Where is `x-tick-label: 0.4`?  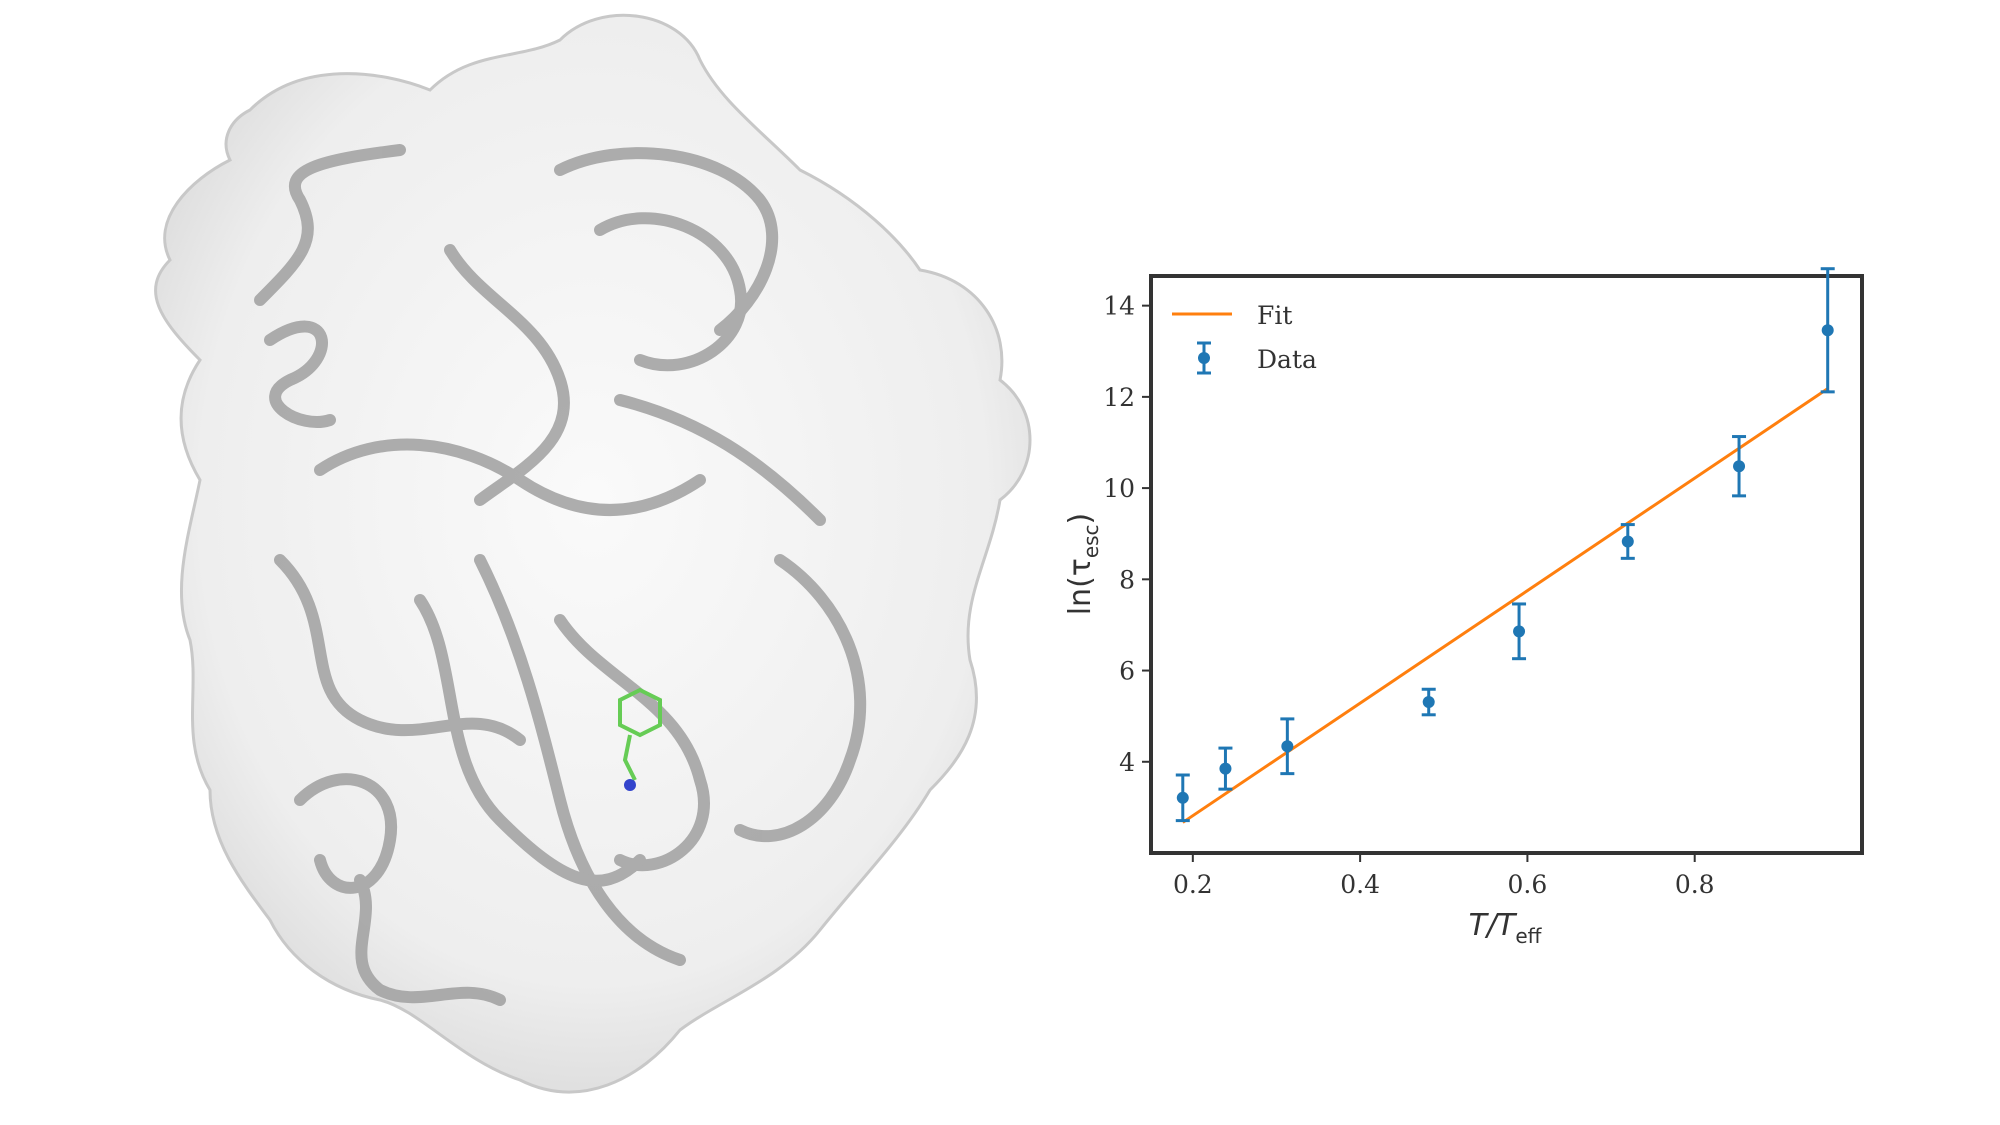
x-tick-label: 0.4 is located at coordinates (1360, 884).